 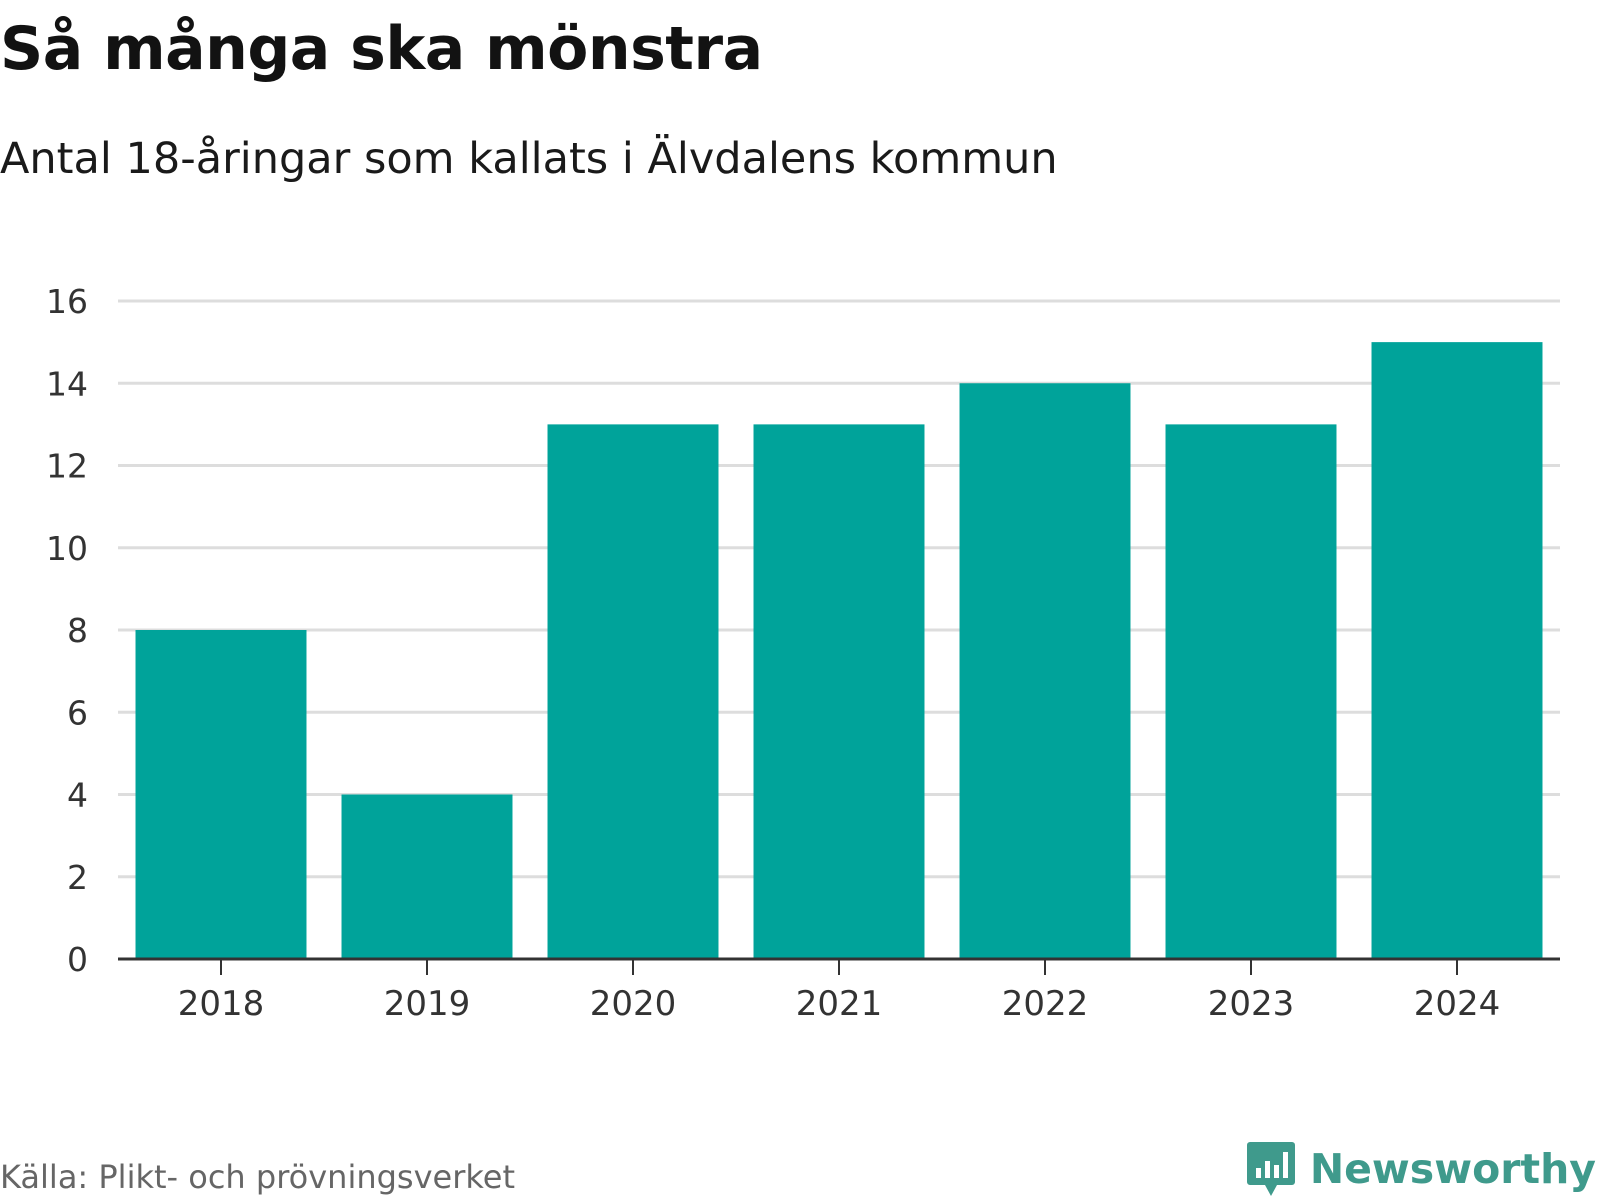 I want to click on x-tick-label: 2020, so click(x=633, y=1004).